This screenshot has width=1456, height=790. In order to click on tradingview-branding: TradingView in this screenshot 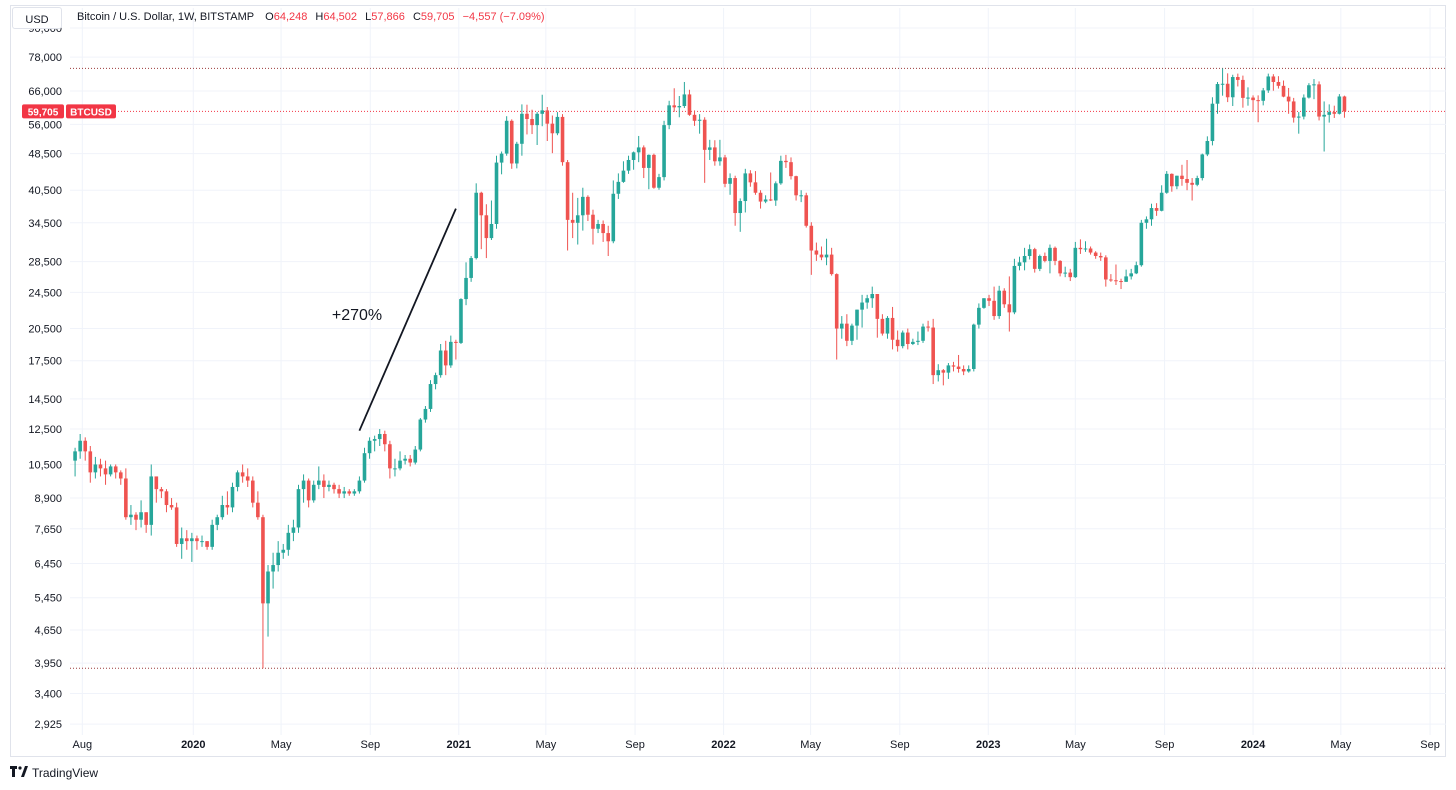, I will do `click(54, 772)`.